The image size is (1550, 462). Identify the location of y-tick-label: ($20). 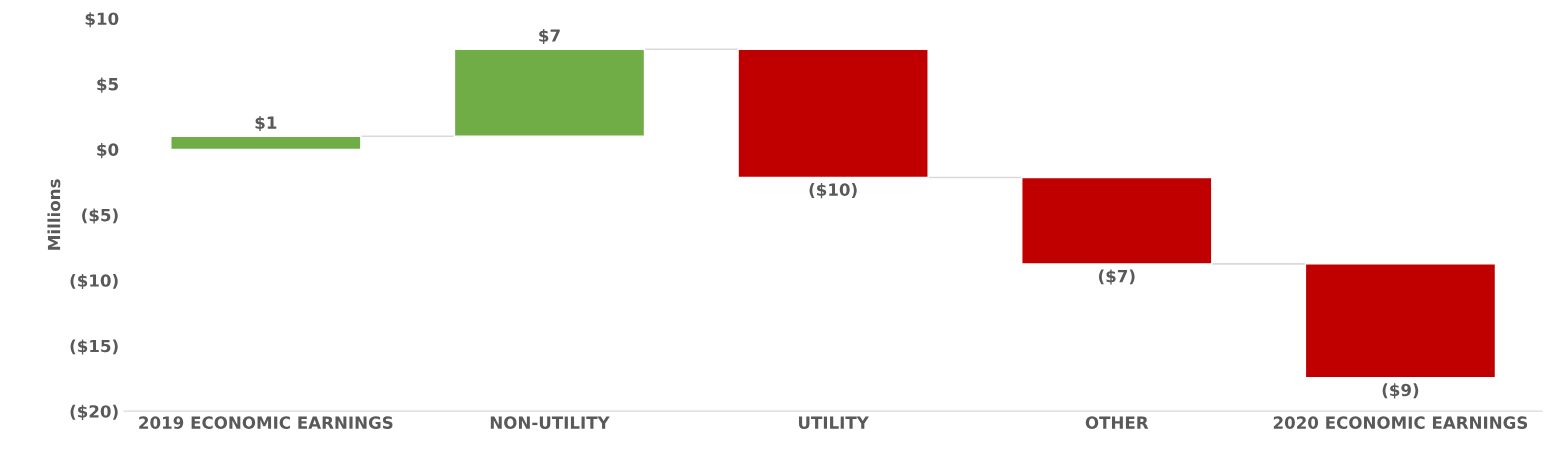
(94, 412).